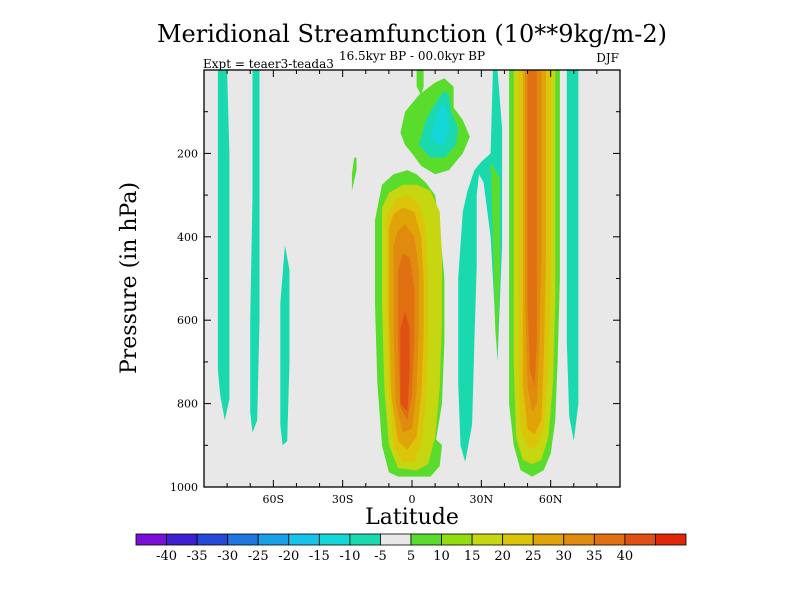  Describe the element at coordinates (502, 556) in the screenshot. I see `colorbar-label: 20` at that location.